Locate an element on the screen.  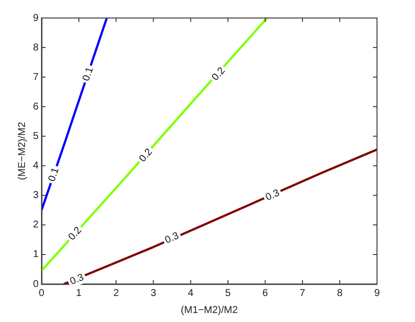
y-tick-label: 3 is located at coordinates (36, 196).